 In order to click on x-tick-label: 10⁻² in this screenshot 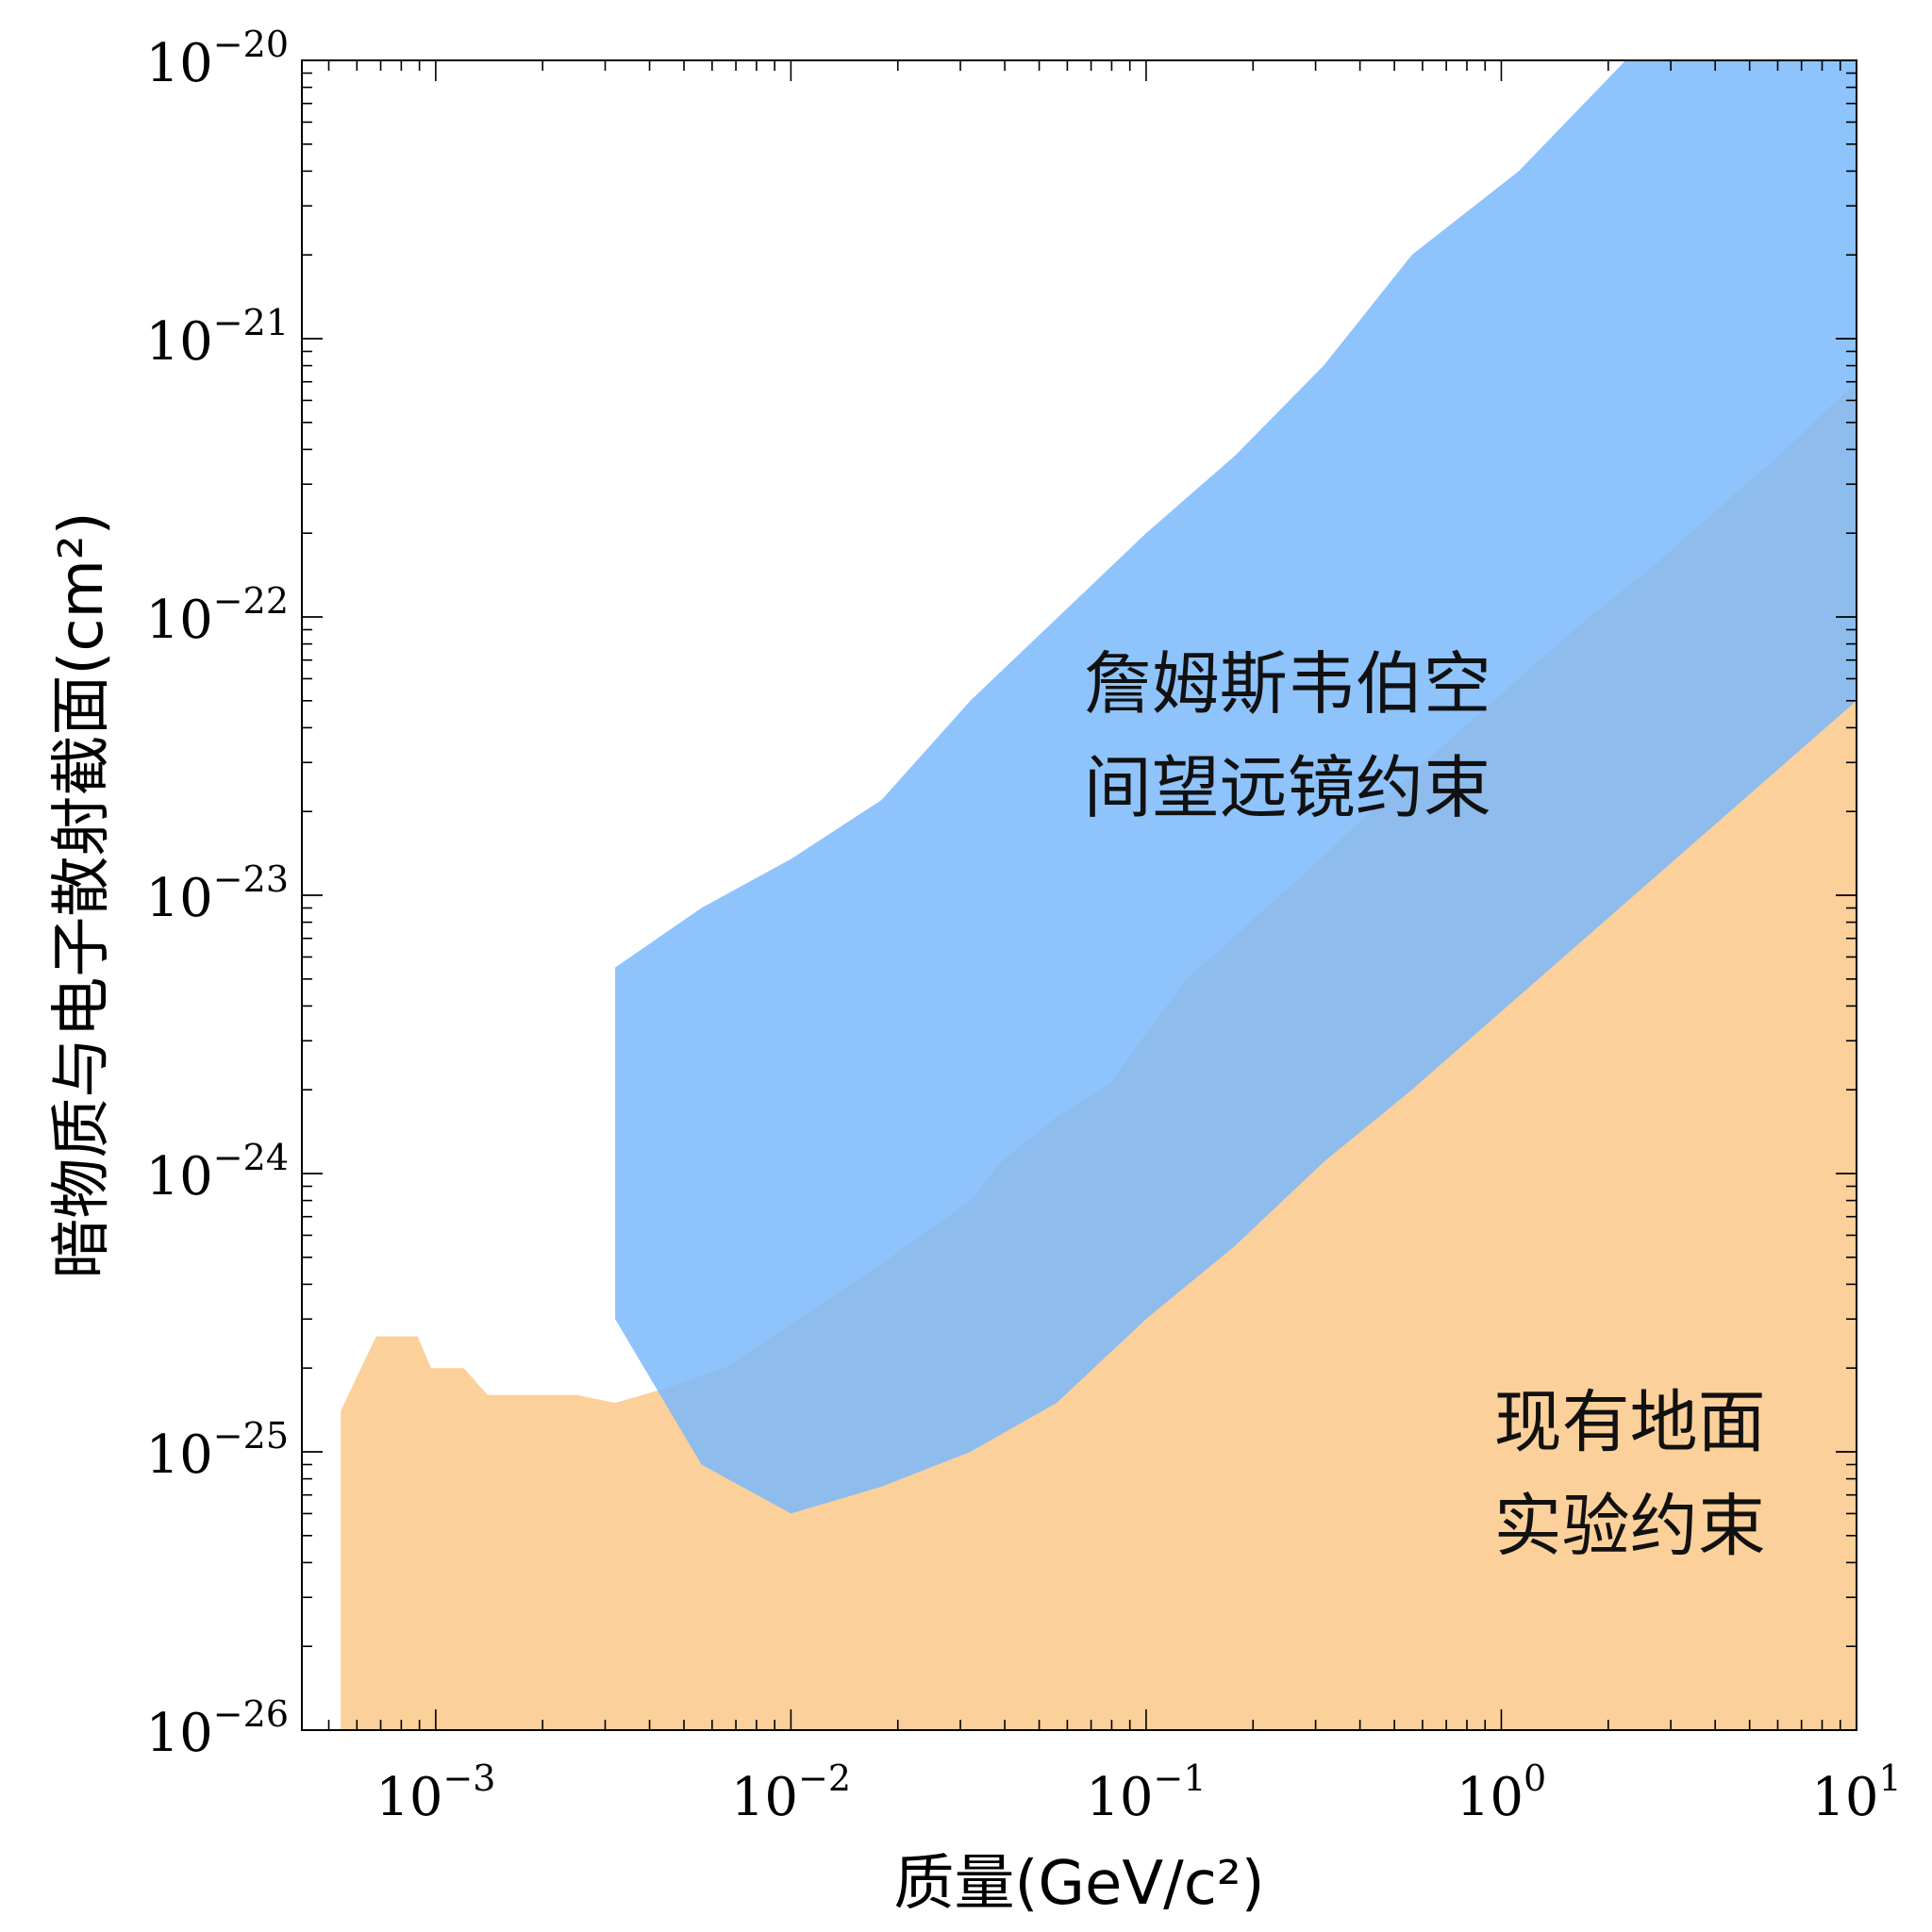, I will do `click(791, 1792)`.